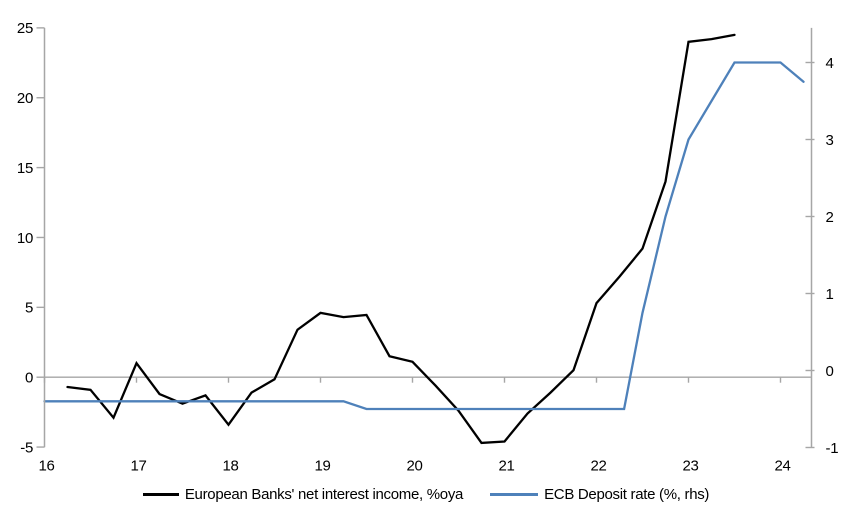 The height and width of the screenshot is (531, 852). What do you see at coordinates (830, 371) in the screenshot?
I see `right-axis-tick-label: 0` at bounding box center [830, 371].